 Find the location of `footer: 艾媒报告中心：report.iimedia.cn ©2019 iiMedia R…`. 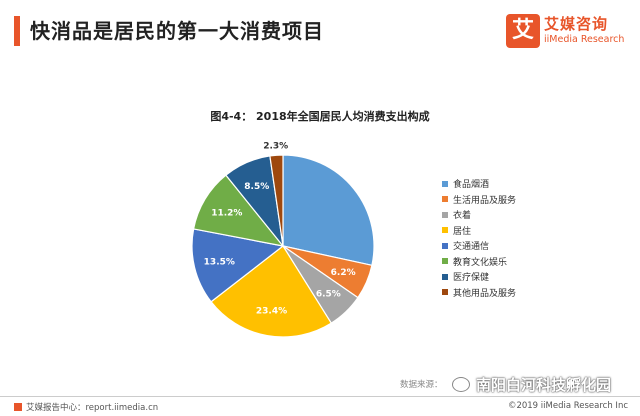

footer: 艾媒报告中心：report.iimedia.cn ©2019 iiMedia R… is located at coordinates (320, 407).